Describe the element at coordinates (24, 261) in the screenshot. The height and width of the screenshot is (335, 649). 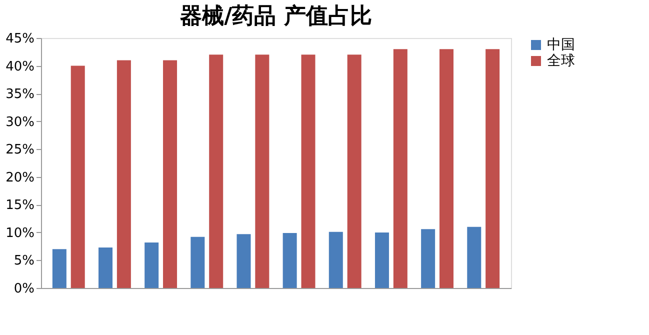
I see `y-tick-label: 5%` at that location.